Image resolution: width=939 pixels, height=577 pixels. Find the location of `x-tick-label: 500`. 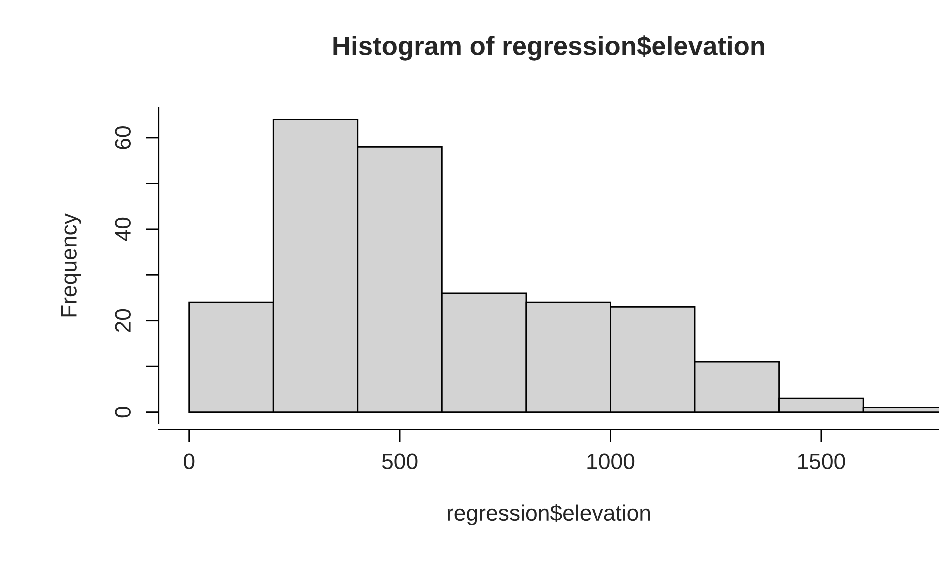

x-tick-label: 500 is located at coordinates (400, 462).